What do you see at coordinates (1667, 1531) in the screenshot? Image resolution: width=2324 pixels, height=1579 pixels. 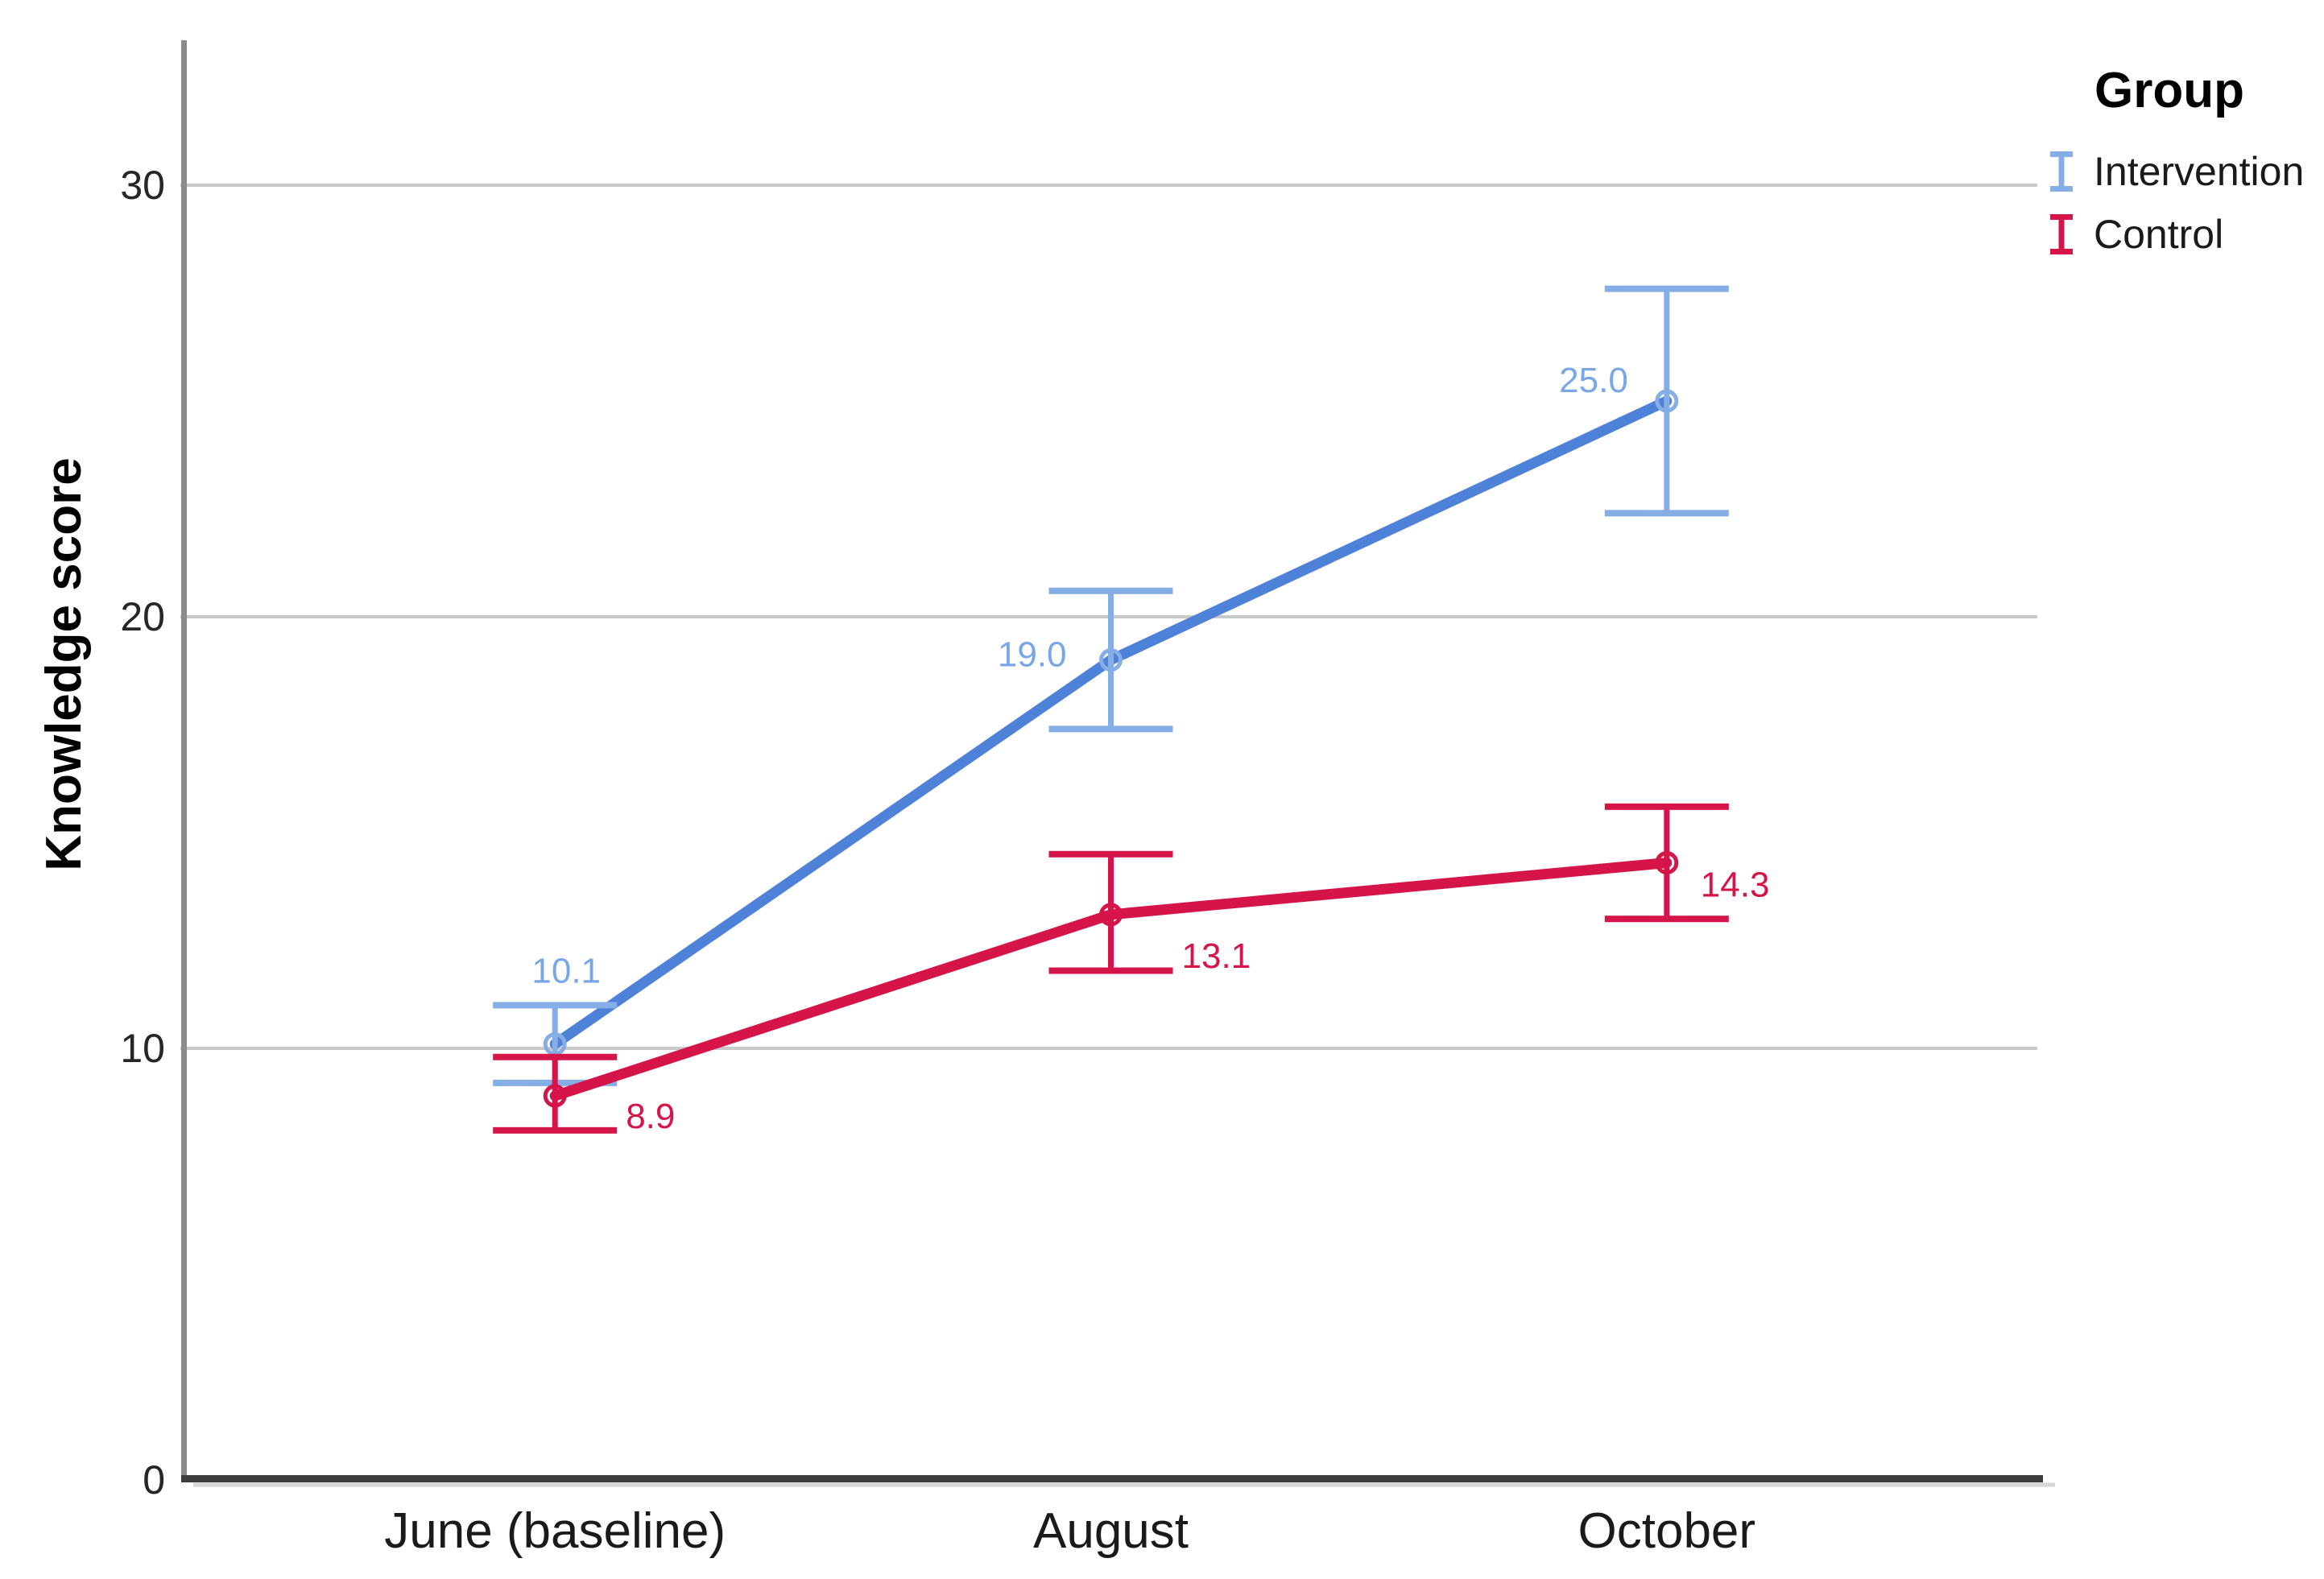 I see `x-category-label: October` at bounding box center [1667, 1531].